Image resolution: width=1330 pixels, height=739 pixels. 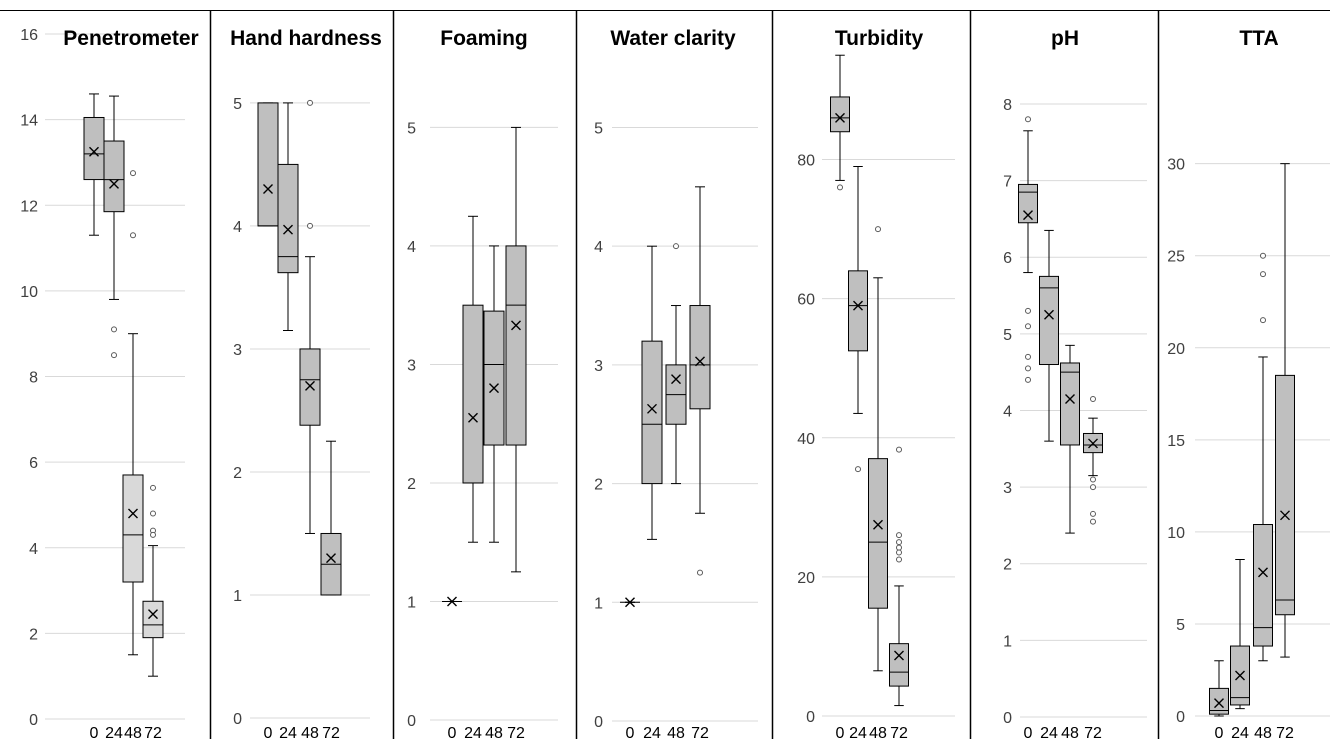 What do you see at coordinates (114, 732) in the screenshot?
I see `x-tick-label: 24` at bounding box center [114, 732].